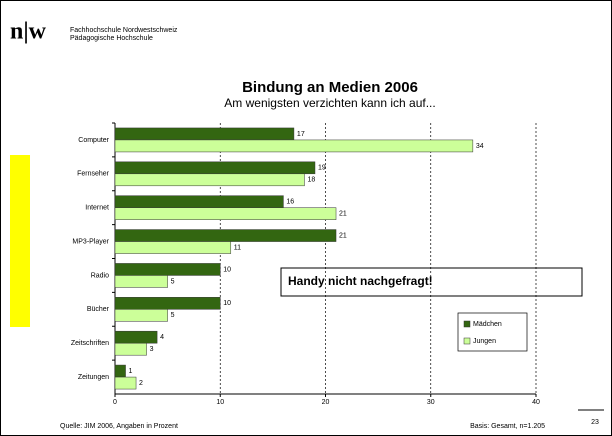 This screenshot has width=612, height=436. I want to click on data-label: 17, so click(301, 134).